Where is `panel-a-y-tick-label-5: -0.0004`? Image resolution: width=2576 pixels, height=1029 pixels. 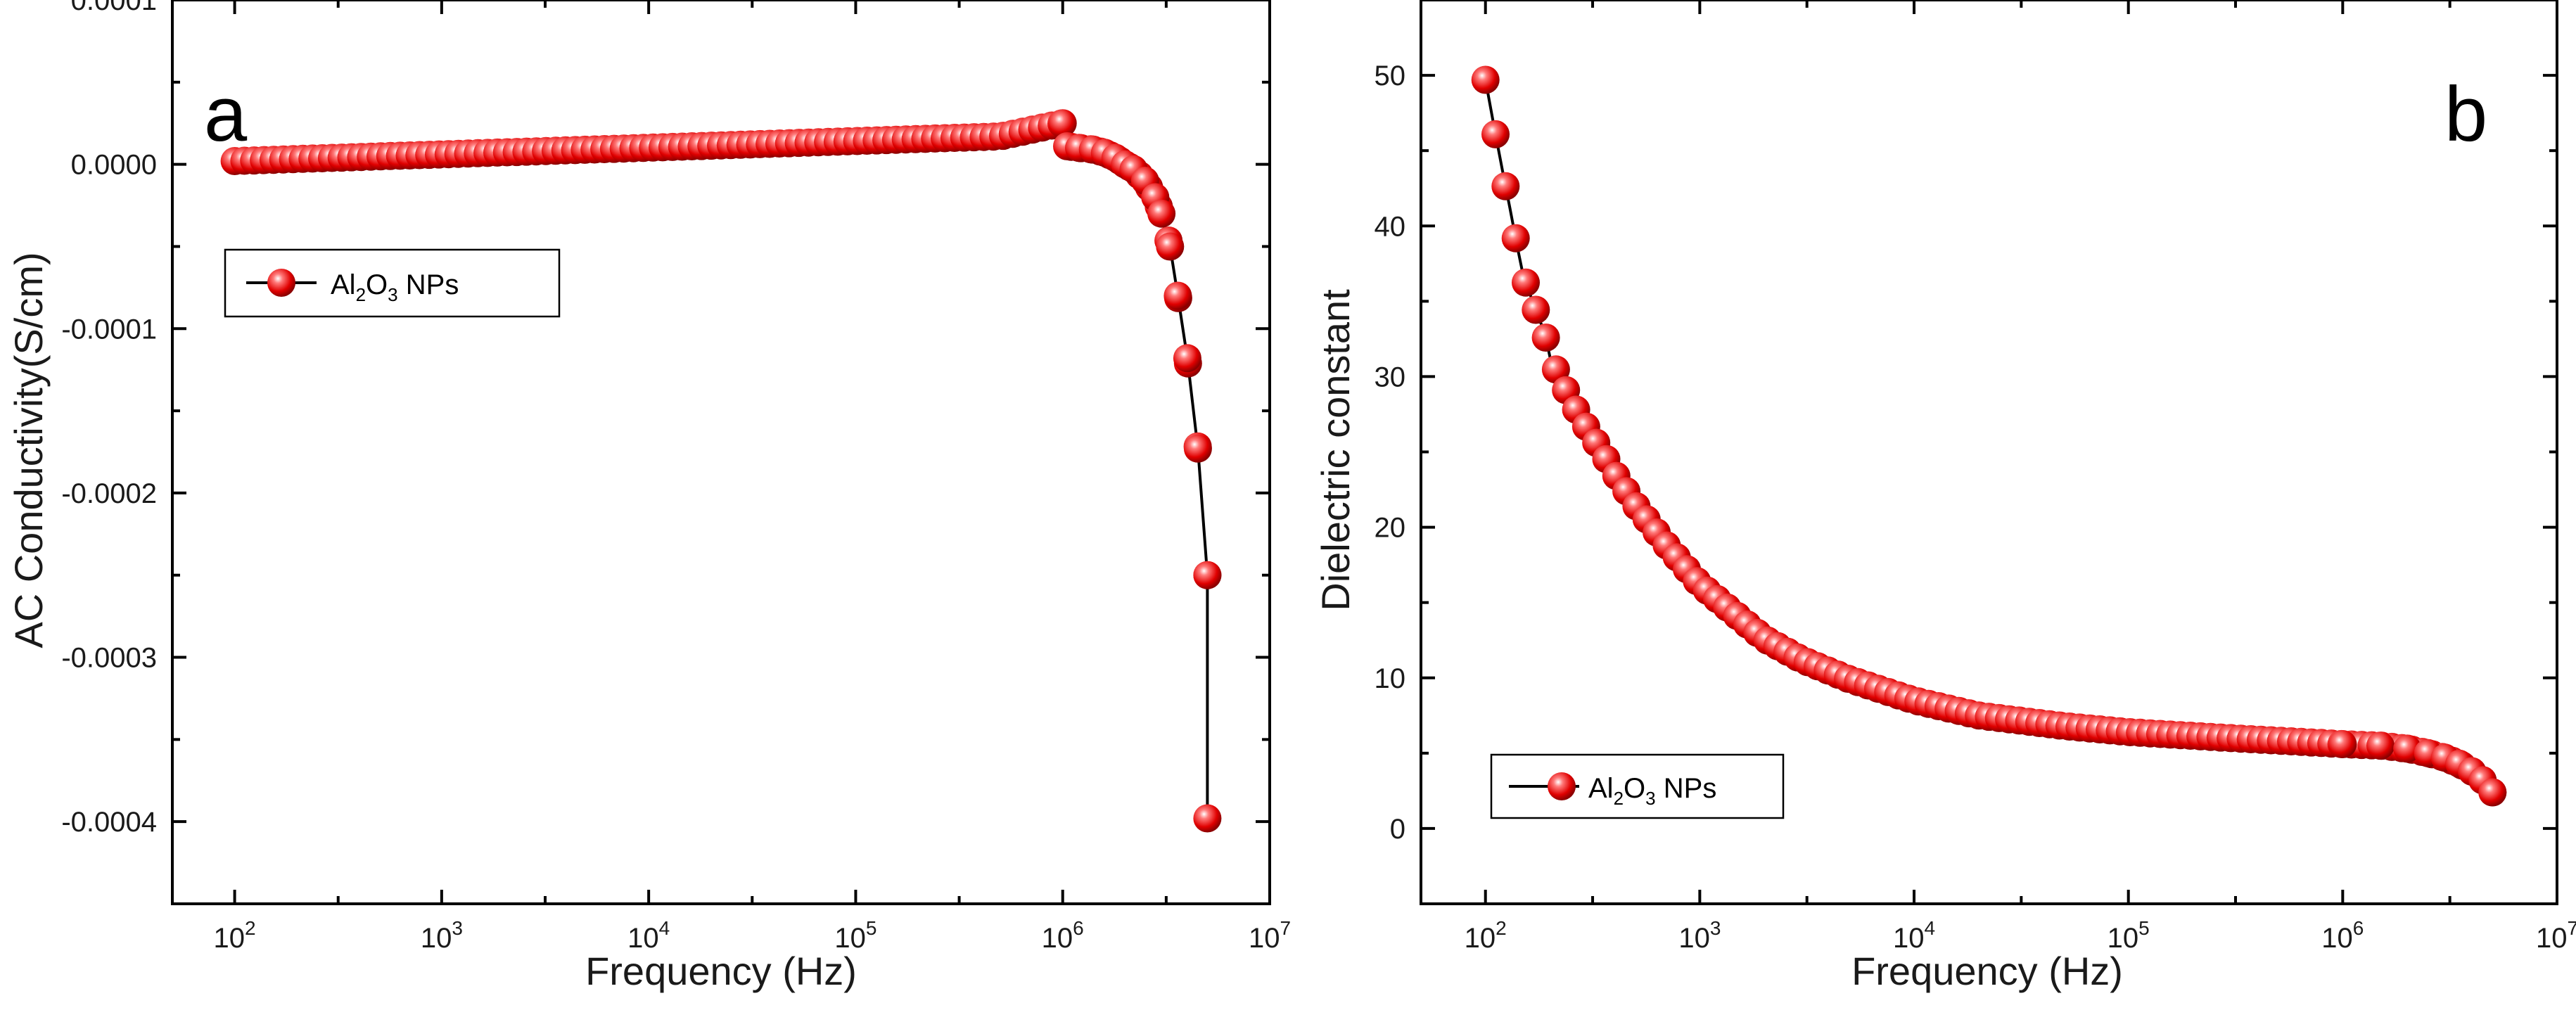
panel-a-y-tick-label-5: -0.0004 is located at coordinates (109, 822).